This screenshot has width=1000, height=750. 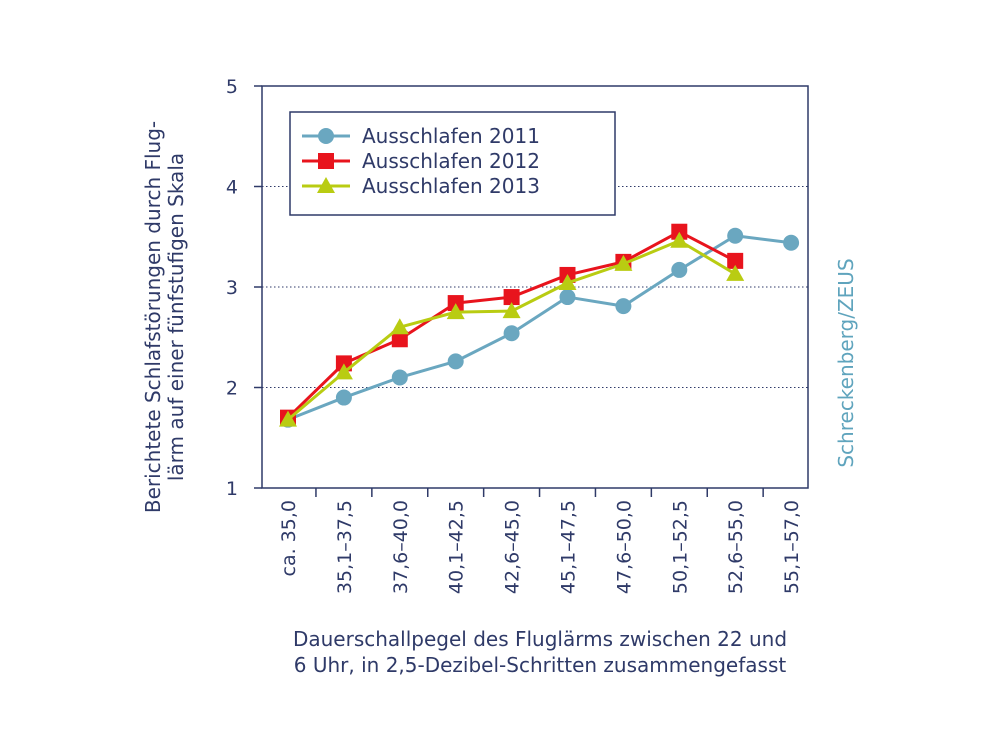 I want to click on legend-box, so click(x=452, y=163).